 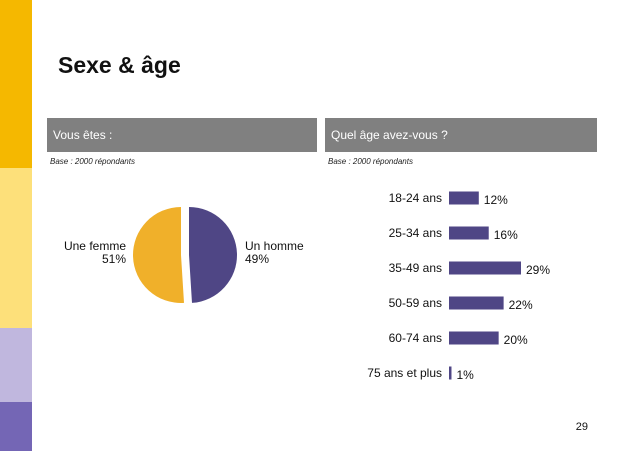 What do you see at coordinates (159, 255) in the screenshot?
I see `pie-slice-femme` at bounding box center [159, 255].